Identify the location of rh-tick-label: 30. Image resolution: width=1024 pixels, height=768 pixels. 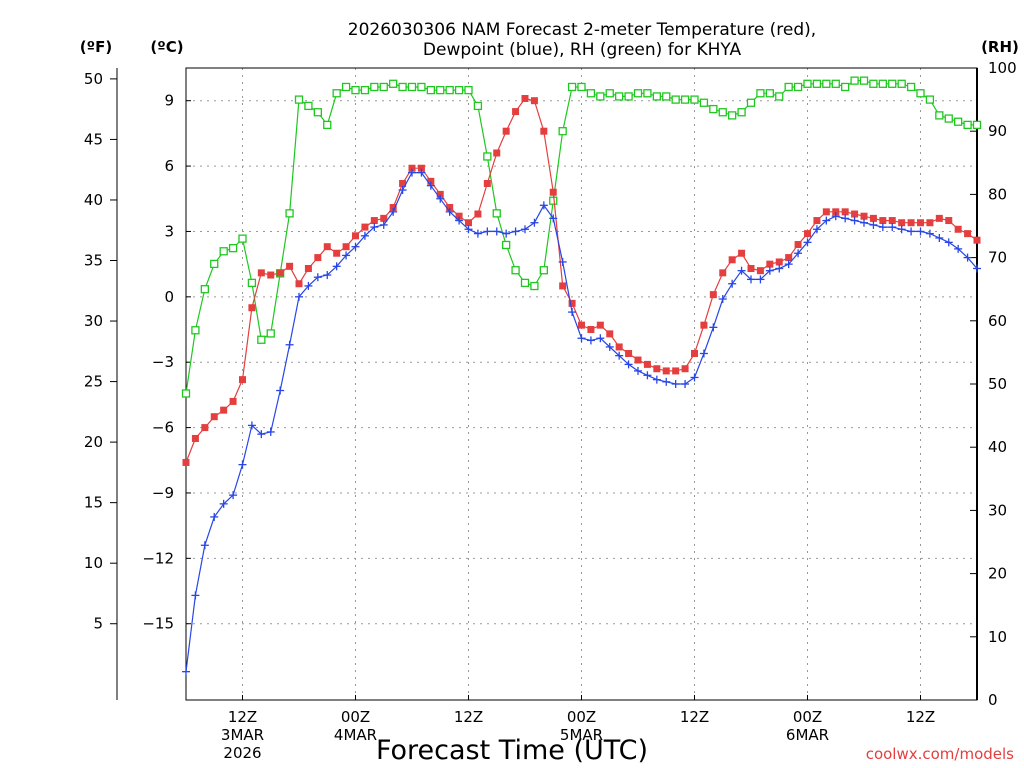
(997, 510).